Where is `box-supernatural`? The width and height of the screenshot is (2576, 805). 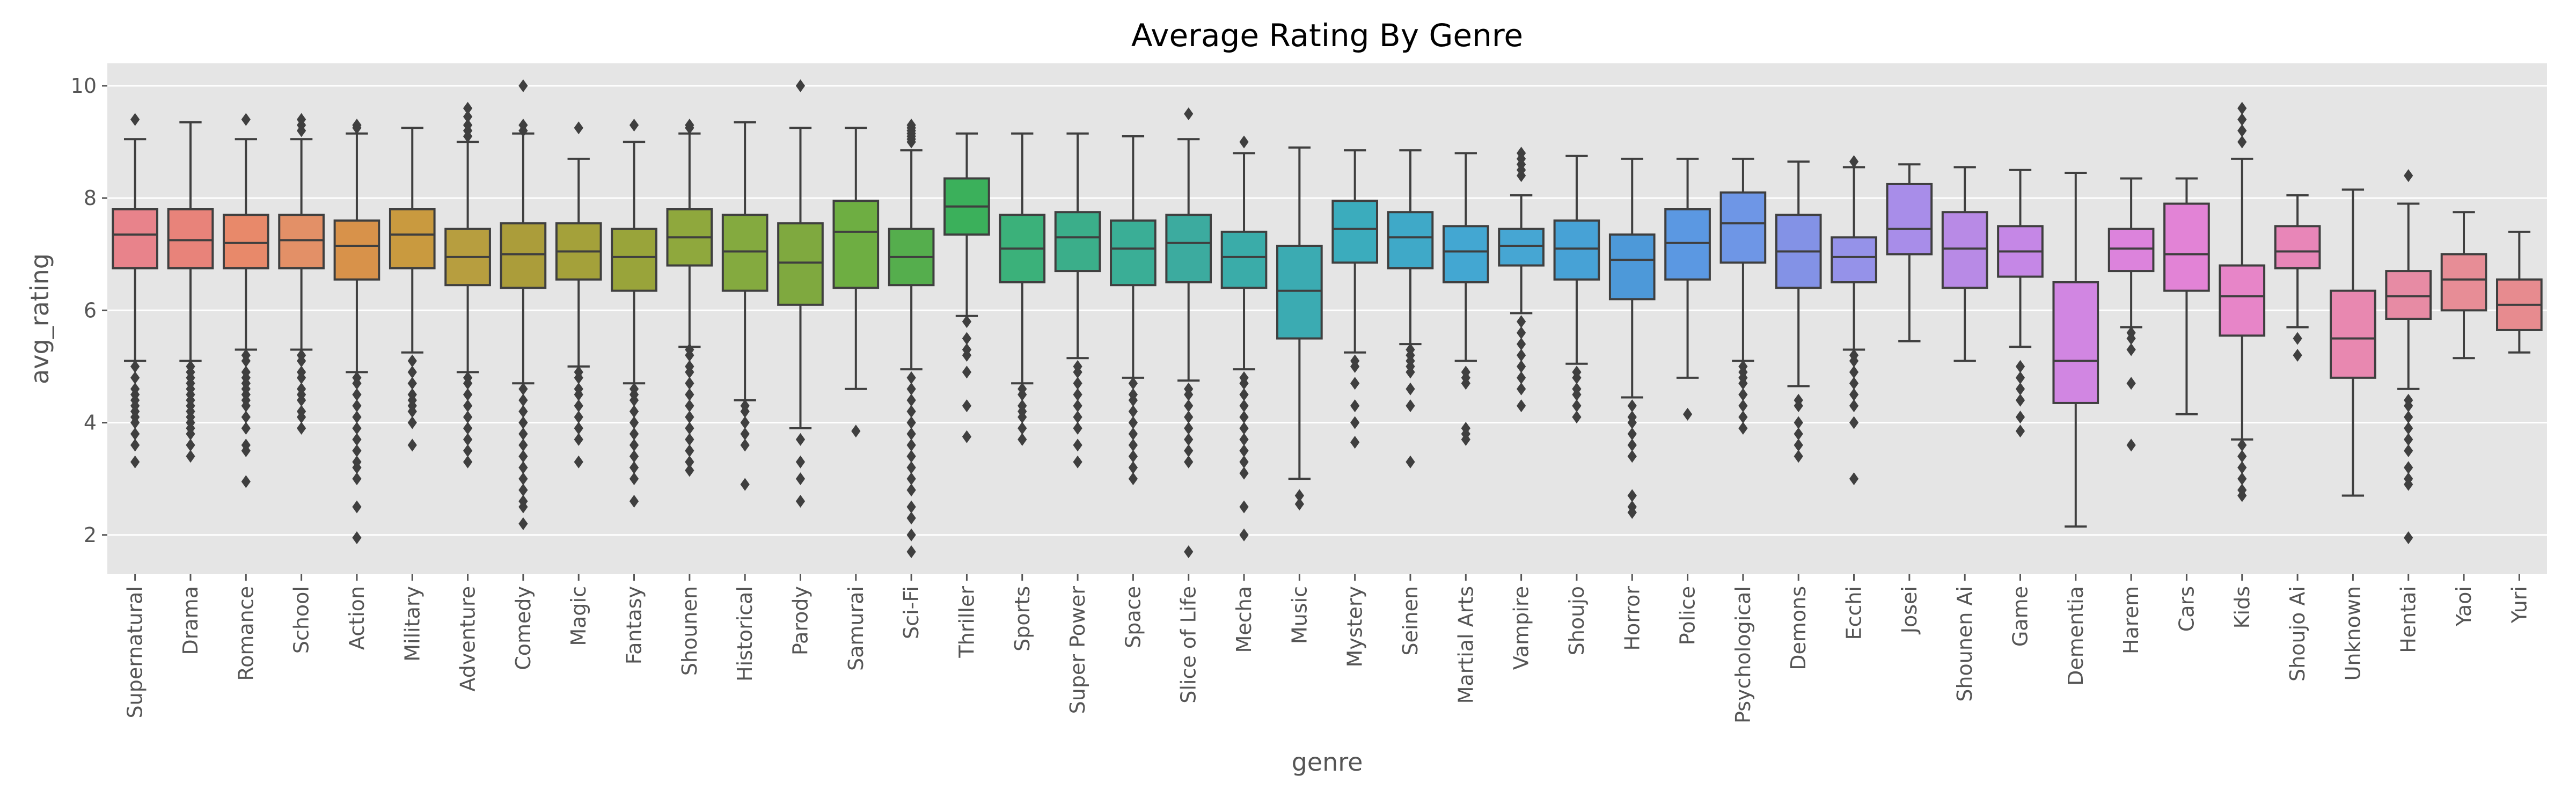
box-supernatural is located at coordinates (135, 291).